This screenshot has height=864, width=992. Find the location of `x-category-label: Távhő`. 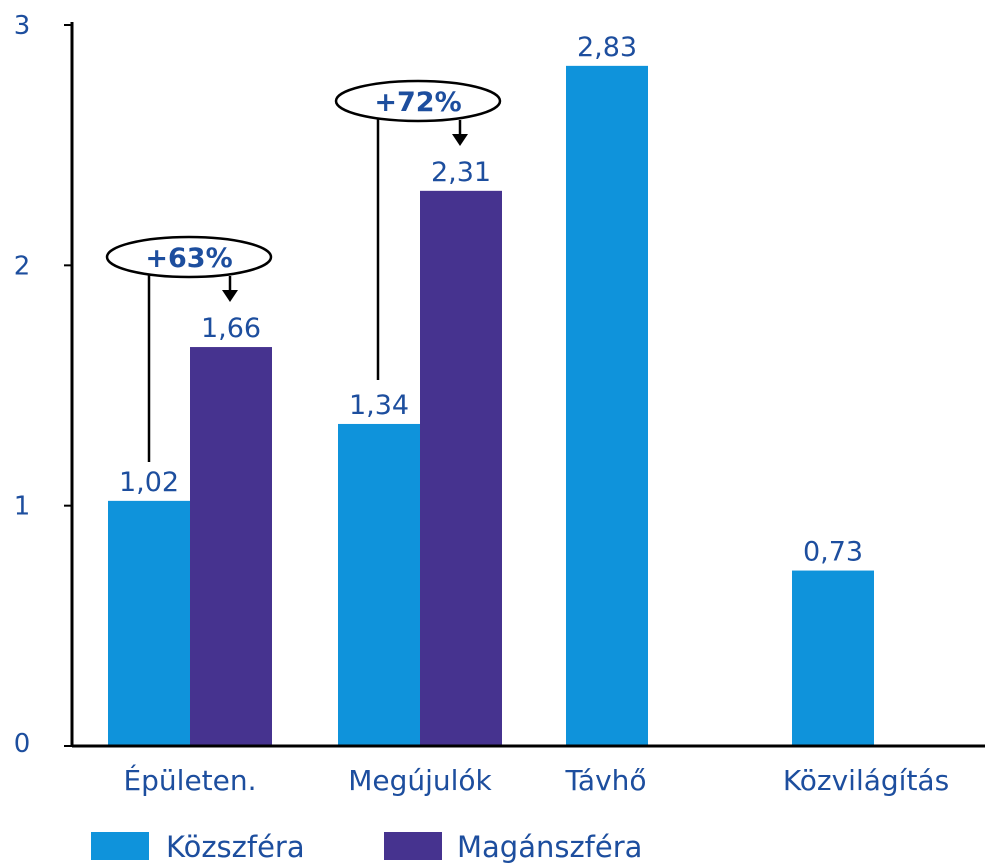

x-category-label: Távhő is located at coordinates (605, 780).